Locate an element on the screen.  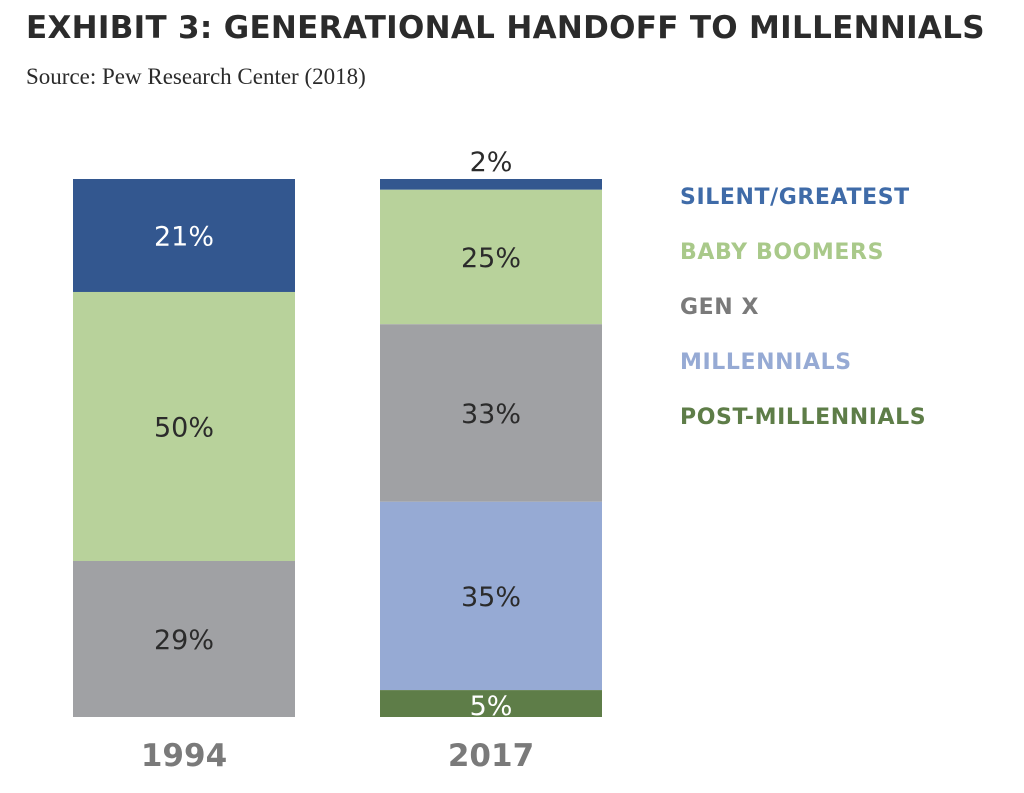
data-label-1994-gen-x: 29% is located at coordinates (184, 640).